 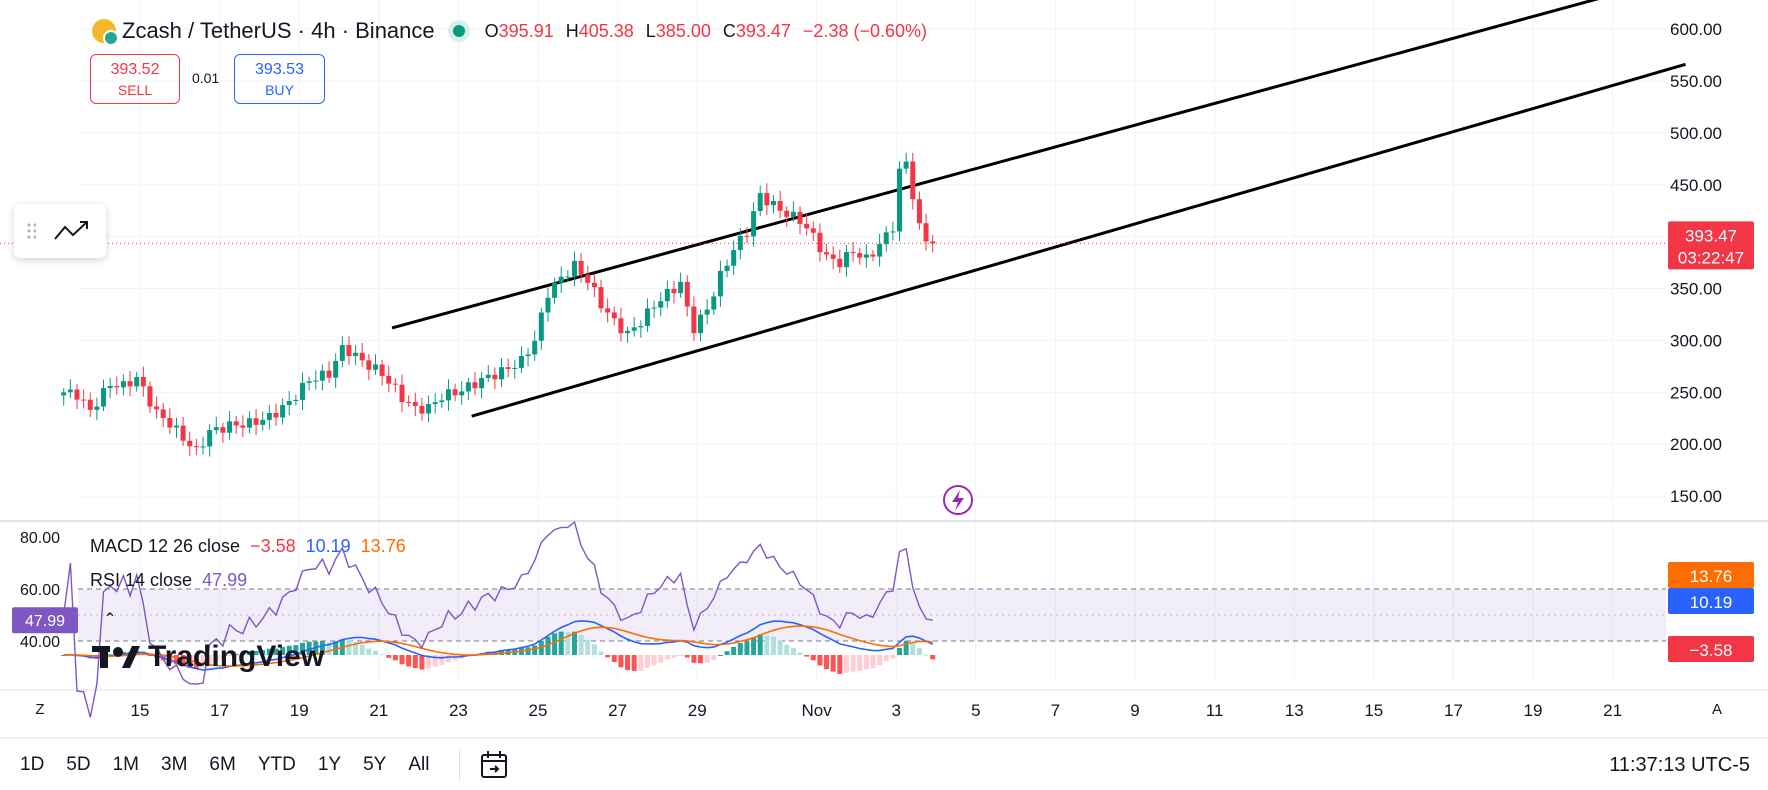 I want to click on rsi-value: 47.99, so click(x=225, y=580).